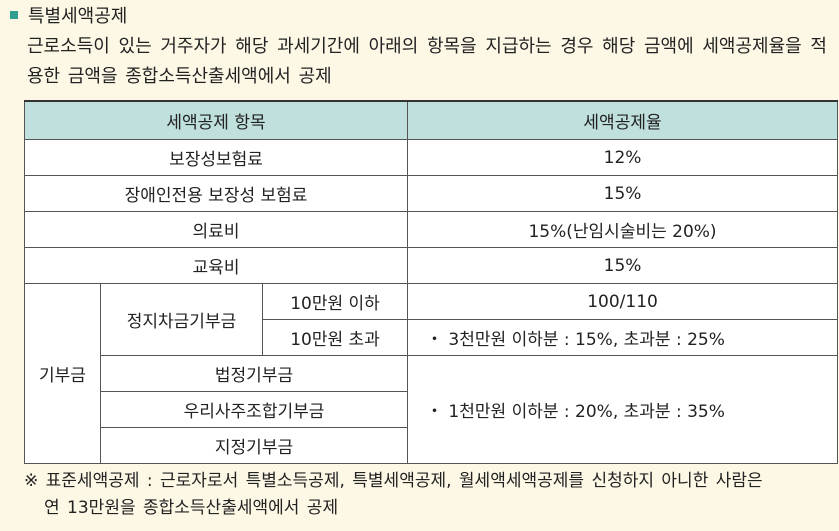 The width and height of the screenshot is (839, 531). I want to click on ourstock-donation-label: 우리사주조합기부금, so click(254, 409).